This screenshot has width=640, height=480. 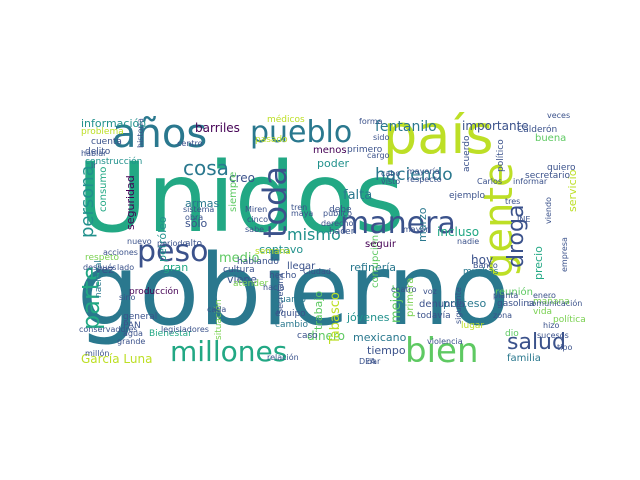 What do you see at coordinates (126, 267) in the screenshot?
I see `cloud-word: lado` at bounding box center [126, 267].